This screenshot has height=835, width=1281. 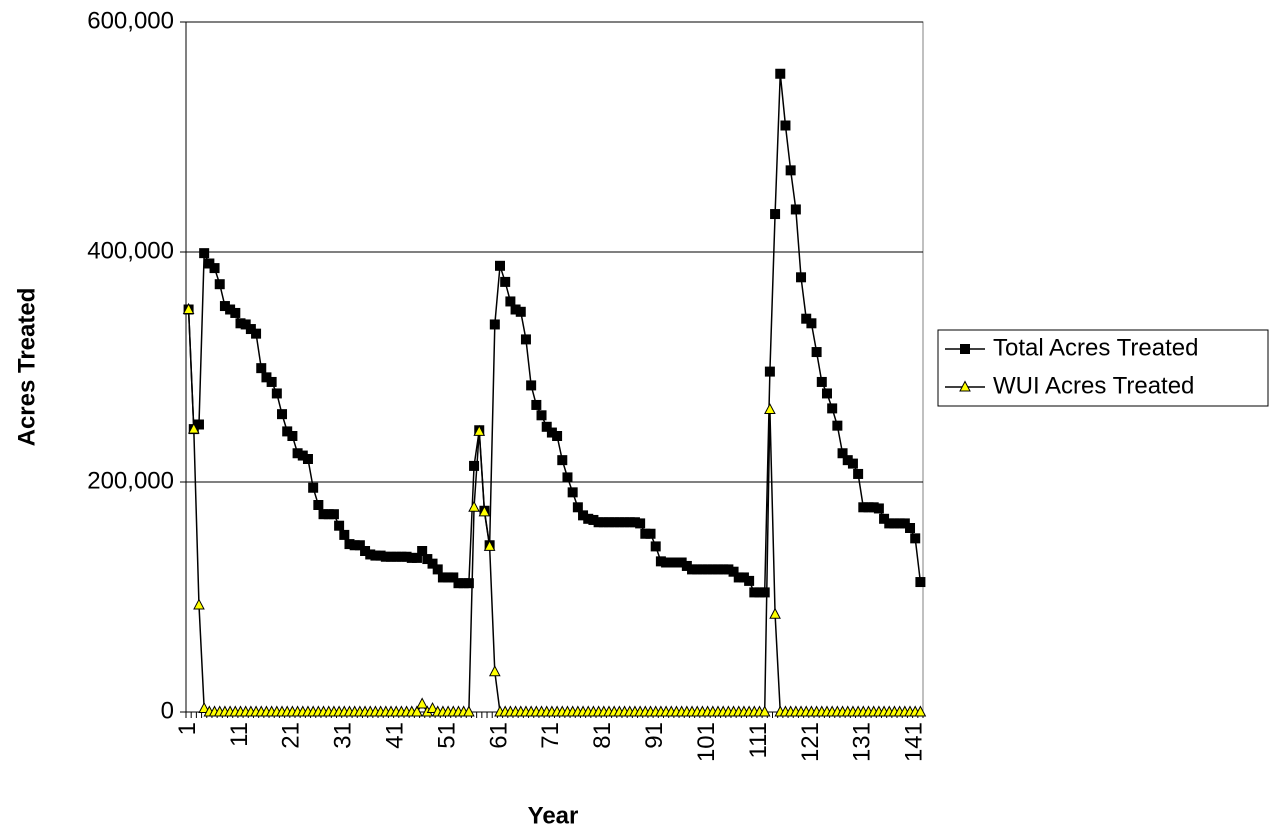 What do you see at coordinates (395, 735) in the screenshot?
I see `x-tick-label: 41` at bounding box center [395, 735].